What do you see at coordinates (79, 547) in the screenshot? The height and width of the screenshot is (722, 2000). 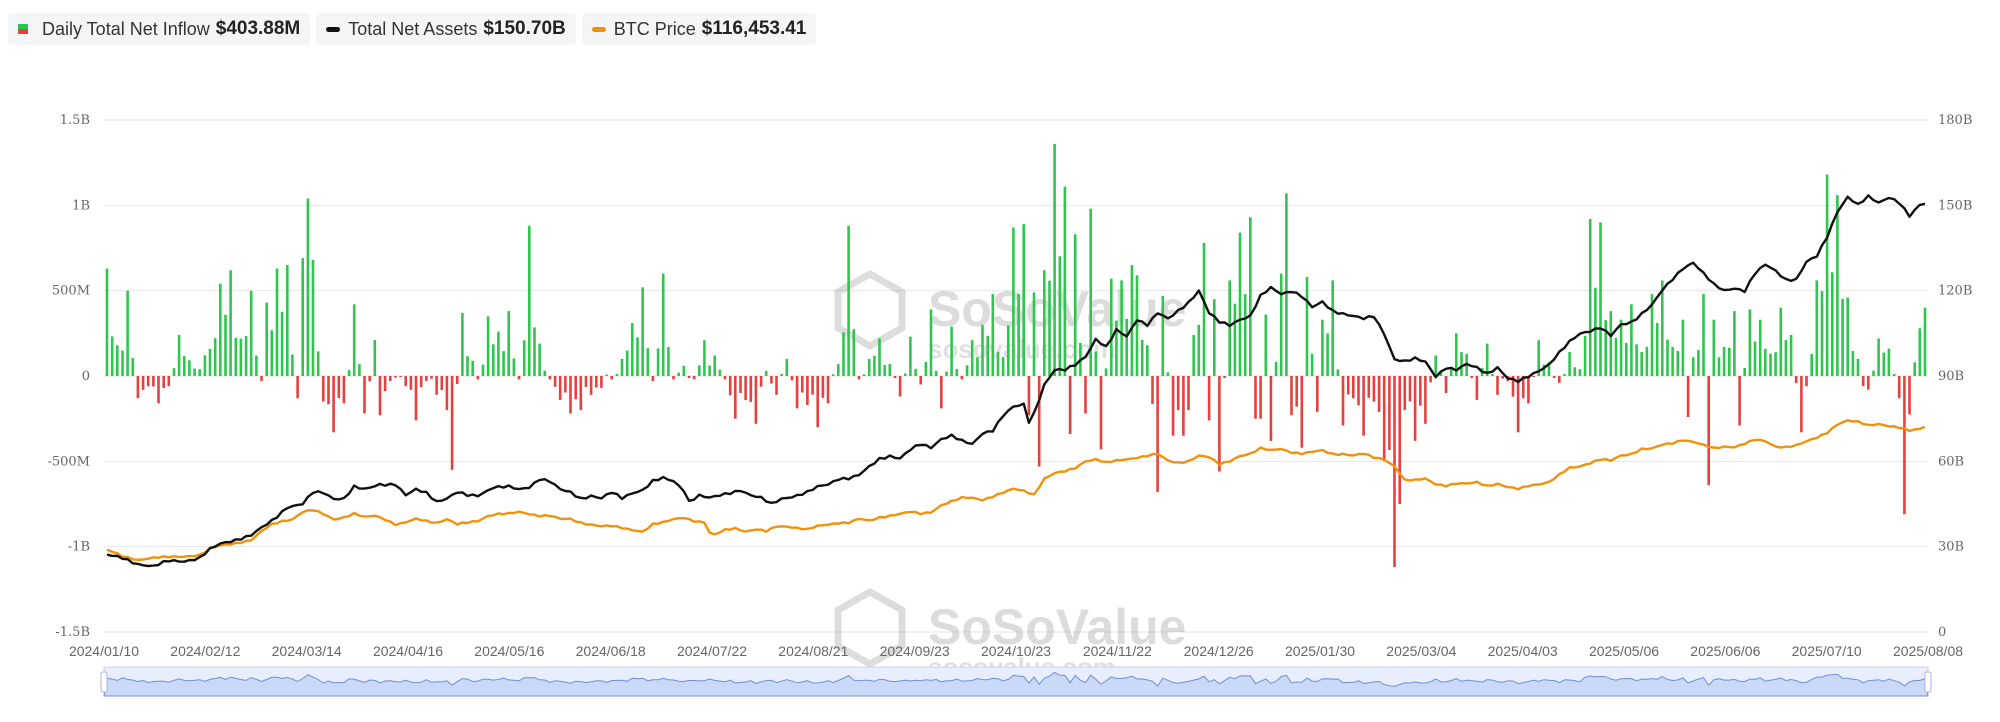 I see `left-tick-label: -1B` at bounding box center [79, 547].